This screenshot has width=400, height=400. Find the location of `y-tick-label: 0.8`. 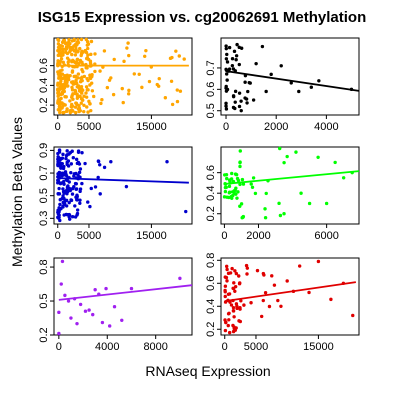

y-tick-label: 0.8 is located at coordinates (44, 266).